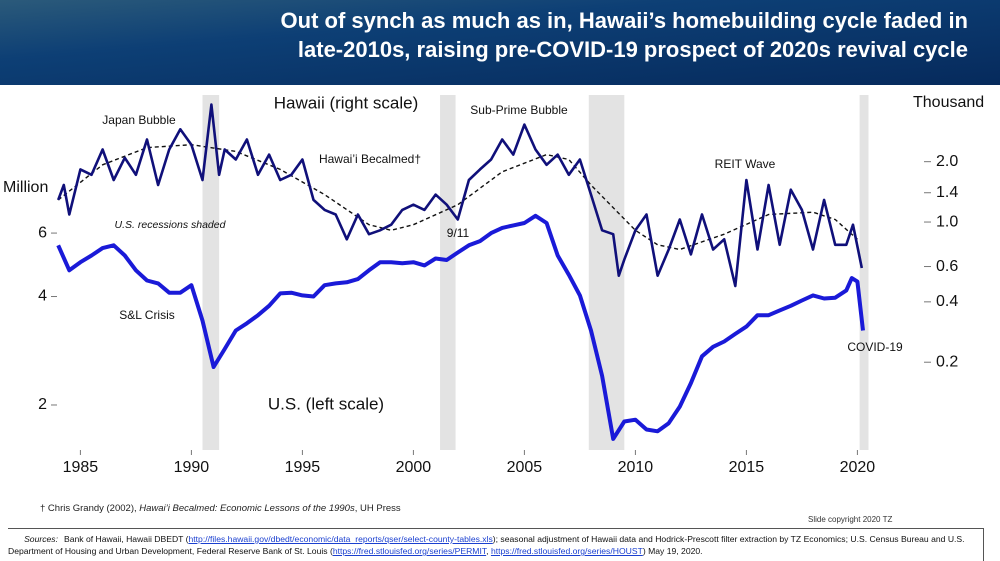 This screenshot has width=1000, height=561. What do you see at coordinates (41, 539) in the screenshot?
I see `sources-label: Sources:` at bounding box center [41, 539].